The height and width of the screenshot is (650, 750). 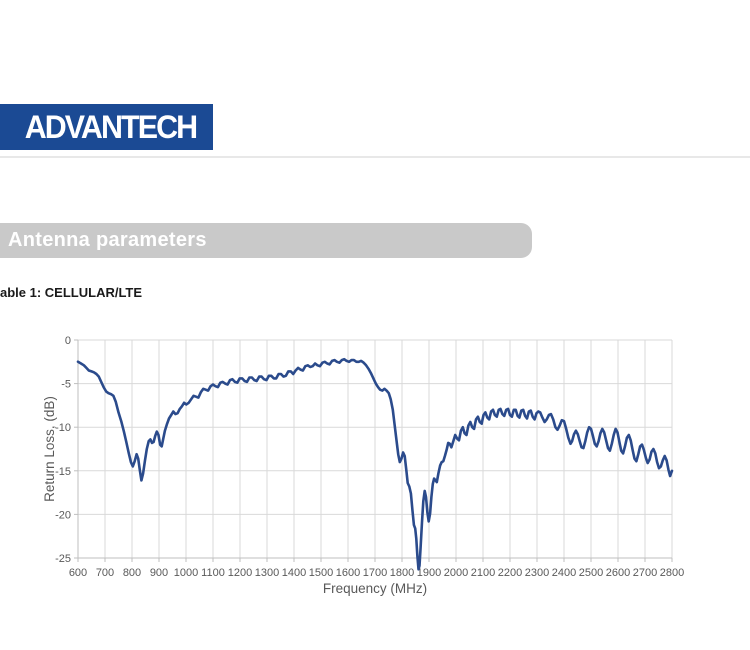 What do you see at coordinates (618, 573) in the screenshot?
I see `svg-text: 2600` at bounding box center [618, 573].